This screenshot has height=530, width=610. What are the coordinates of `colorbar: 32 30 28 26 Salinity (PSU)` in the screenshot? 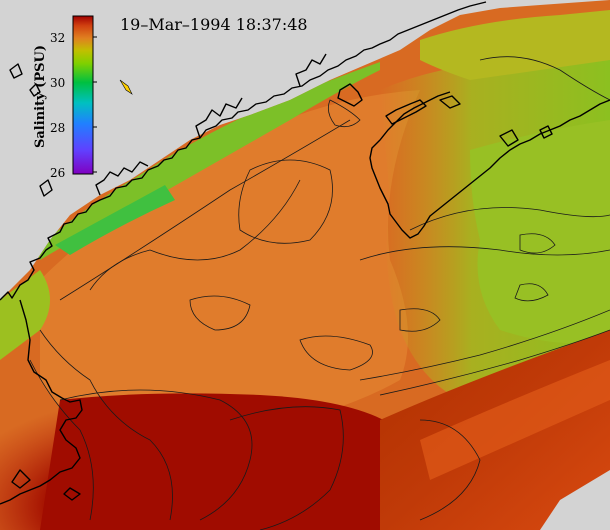 It's located at (65, 97).